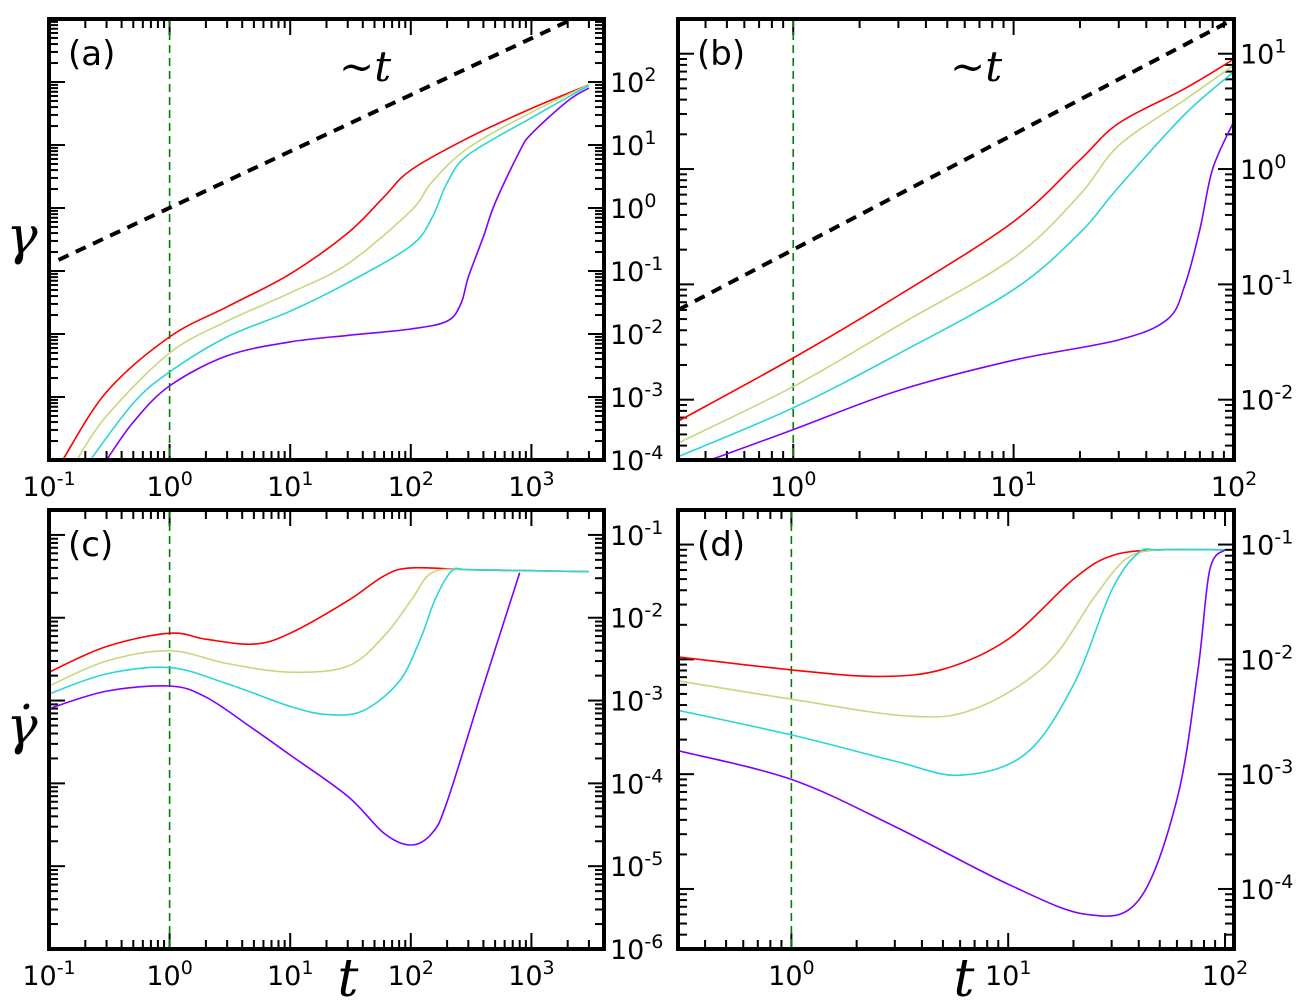 The width and height of the screenshot is (1300, 1000). Describe the element at coordinates (636, 948) in the screenshot. I see `y-tick-label: 10⁻⁶` at that location.